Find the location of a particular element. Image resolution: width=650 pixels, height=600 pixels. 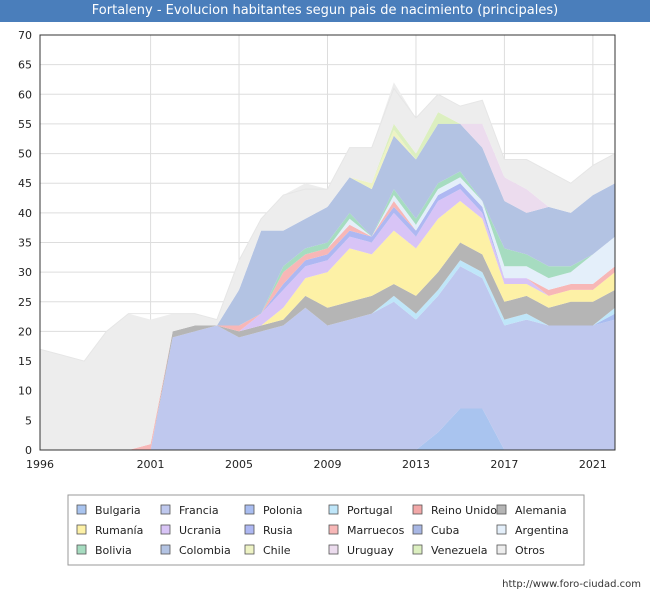

area-venezuela is located at coordinates (416, 148).